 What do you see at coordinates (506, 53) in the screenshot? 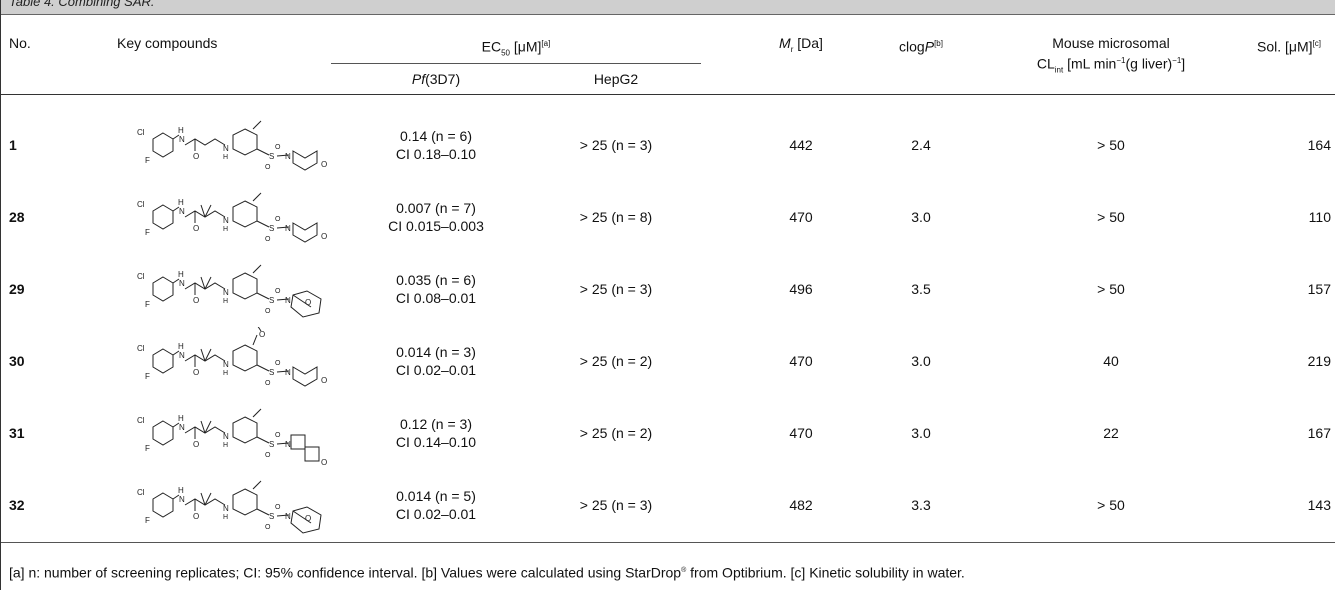
I see `header-ec50-sub: 50` at bounding box center [506, 53].